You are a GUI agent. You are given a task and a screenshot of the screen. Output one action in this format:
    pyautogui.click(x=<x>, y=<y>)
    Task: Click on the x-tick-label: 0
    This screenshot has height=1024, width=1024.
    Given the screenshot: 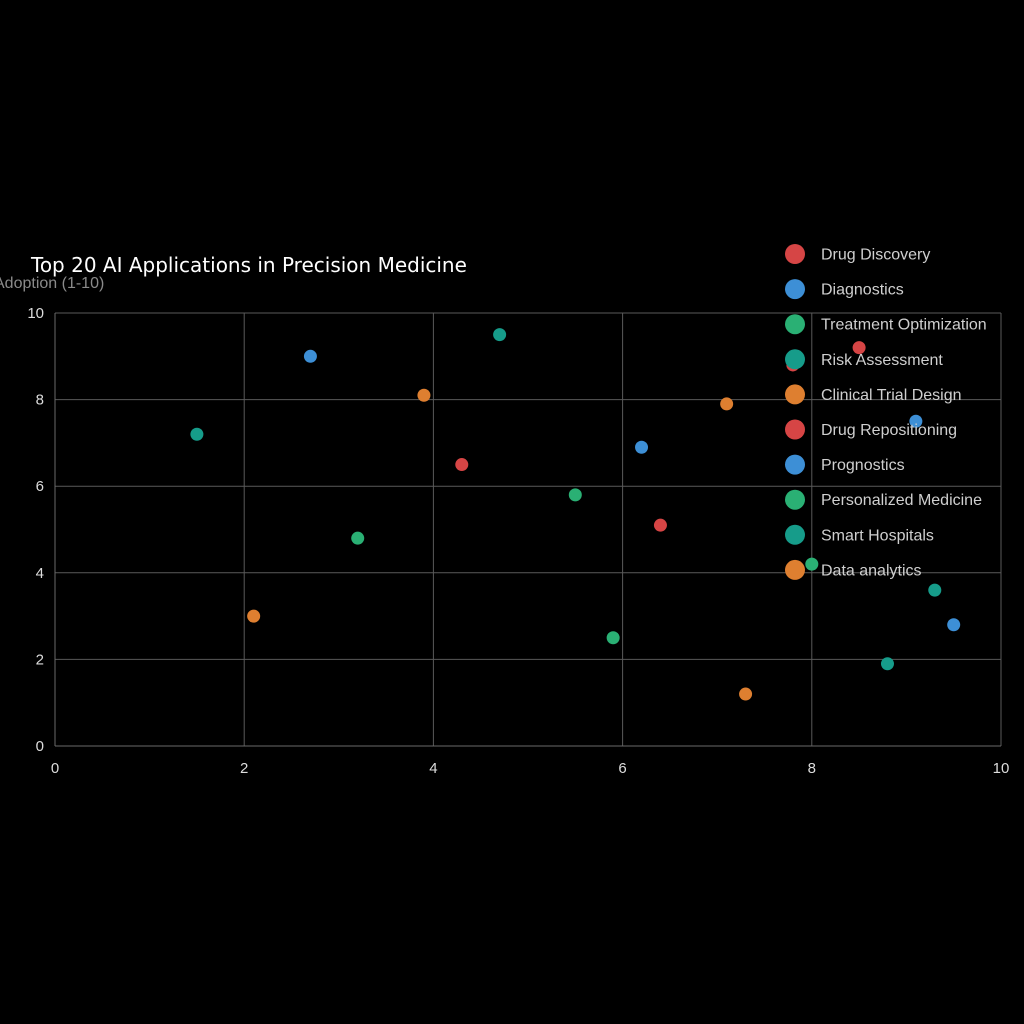 What is the action you would take?
    pyautogui.click(x=55, y=768)
    